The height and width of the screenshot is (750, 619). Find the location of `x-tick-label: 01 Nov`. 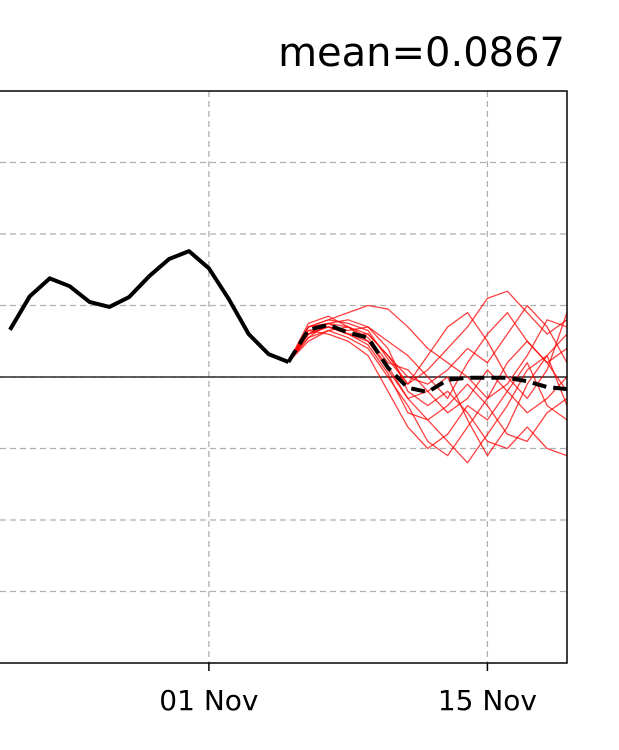

x-tick-label: 01 Nov is located at coordinates (208, 700).